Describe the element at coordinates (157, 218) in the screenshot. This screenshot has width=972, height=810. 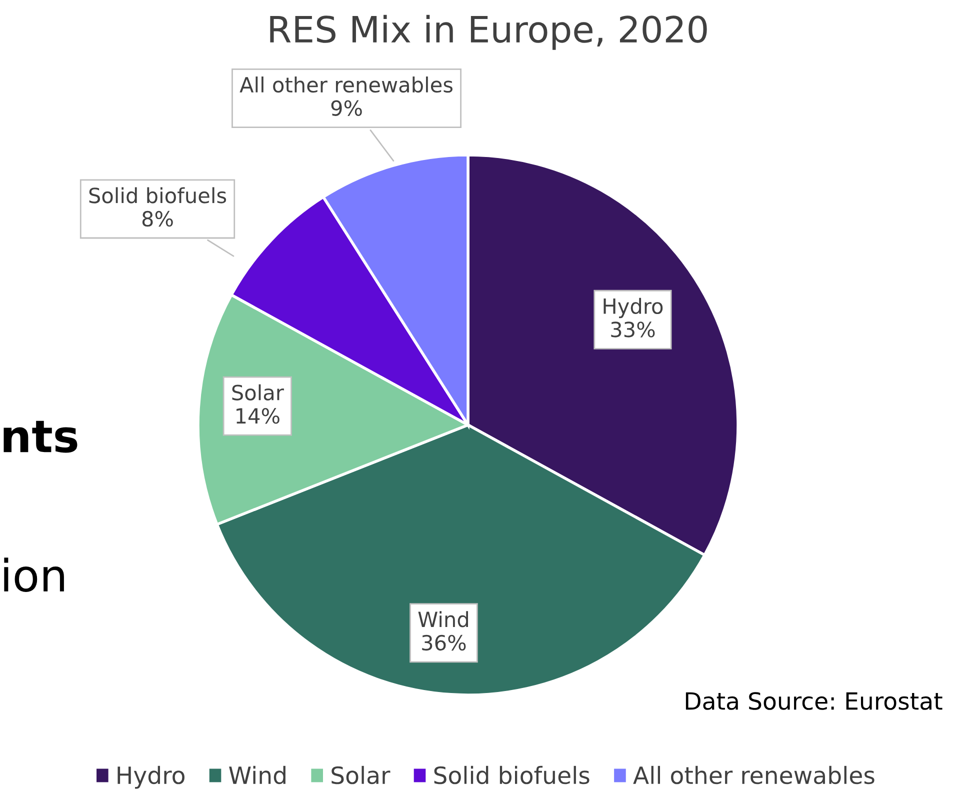
I see `data-label: 8%` at that location.